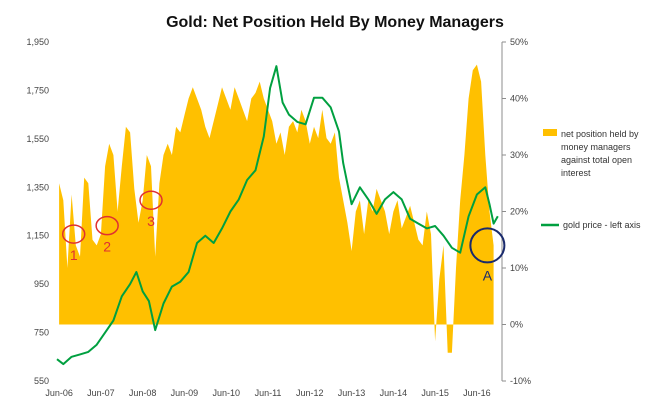  Describe the element at coordinates (394, 393) in the screenshot. I see `x-tick-label: Jun-14` at that location.